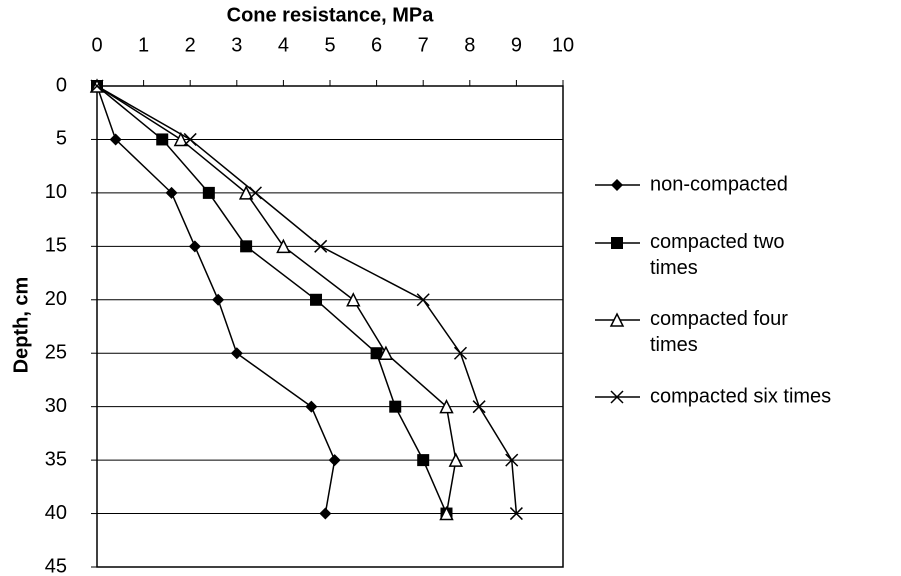 The height and width of the screenshot is (576, 901). I want to click on y-tick-label: 35, so click(56, 459).